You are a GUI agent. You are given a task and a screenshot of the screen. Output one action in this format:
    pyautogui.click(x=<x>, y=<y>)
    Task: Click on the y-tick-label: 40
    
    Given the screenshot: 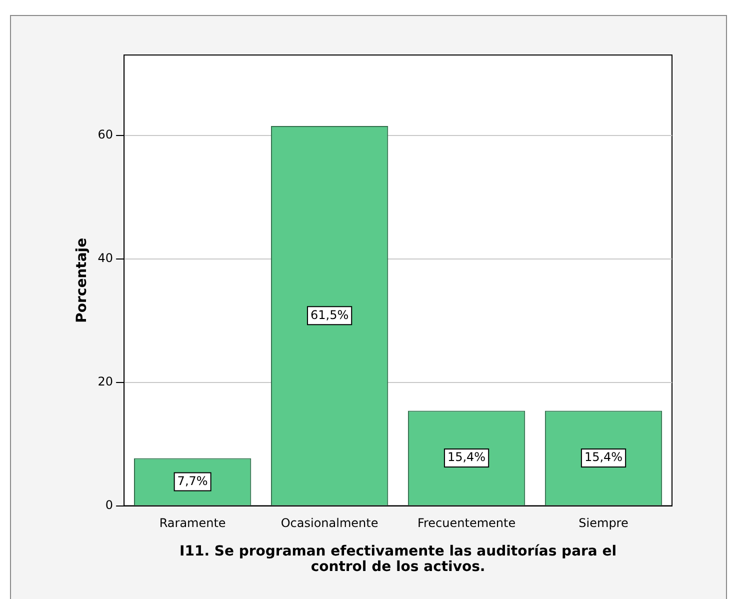 What is the action you would take?
    pyautogui.click(x=106, y=257)
    